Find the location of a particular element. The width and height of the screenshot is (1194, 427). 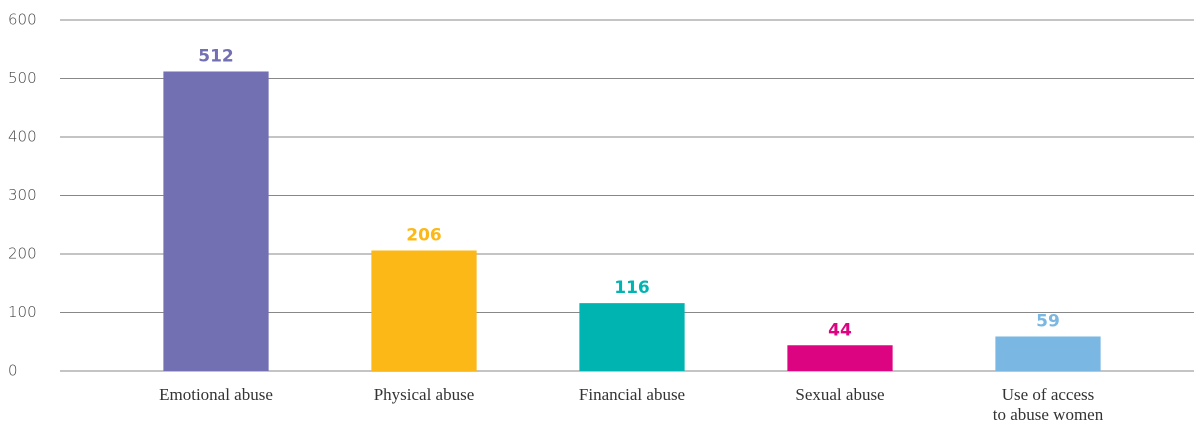

value-label: 206 is located at coordinates (424, 235).